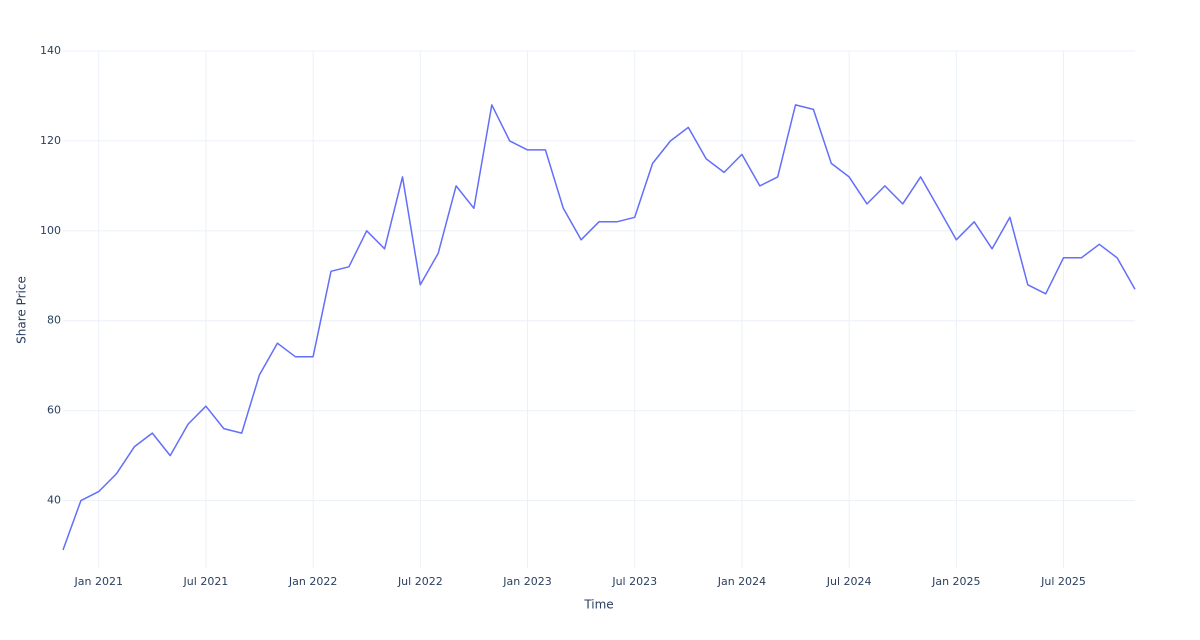 The height and width of the screenshot is (640, 1200). What do you see at coordinates (598, 605) in the screenshot?
I see `x-axis-title: Time` at bounding box center [598, 605].